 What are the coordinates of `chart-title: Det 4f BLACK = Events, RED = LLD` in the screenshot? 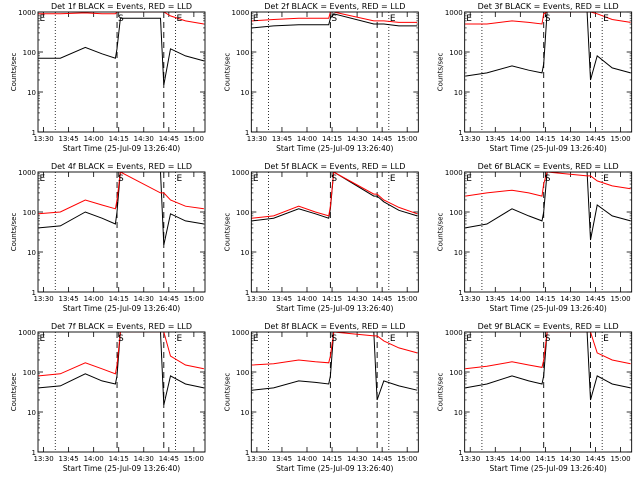 It's located at (121, 166).